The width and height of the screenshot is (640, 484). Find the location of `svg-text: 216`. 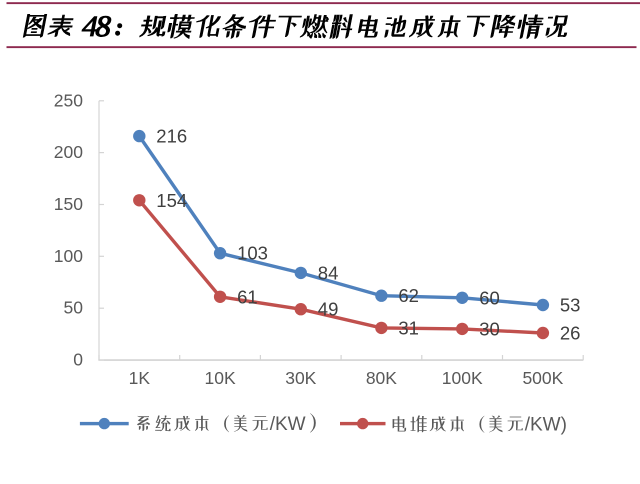

svg-text: 216 is located at coordinates (171, 136).